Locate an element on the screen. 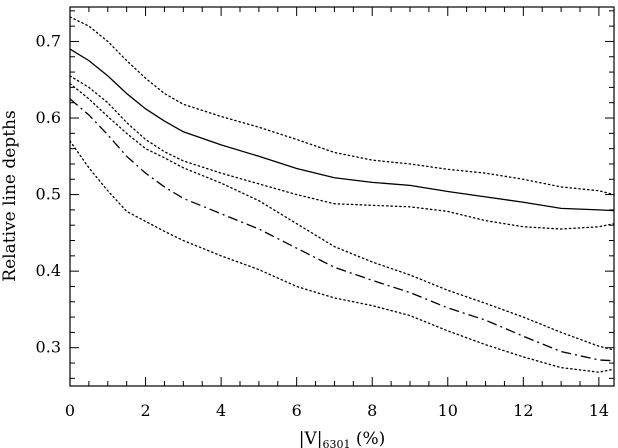 This screenshot has height=448, width=618. x-tick-label: 12 is located at coordinates (523, 410).